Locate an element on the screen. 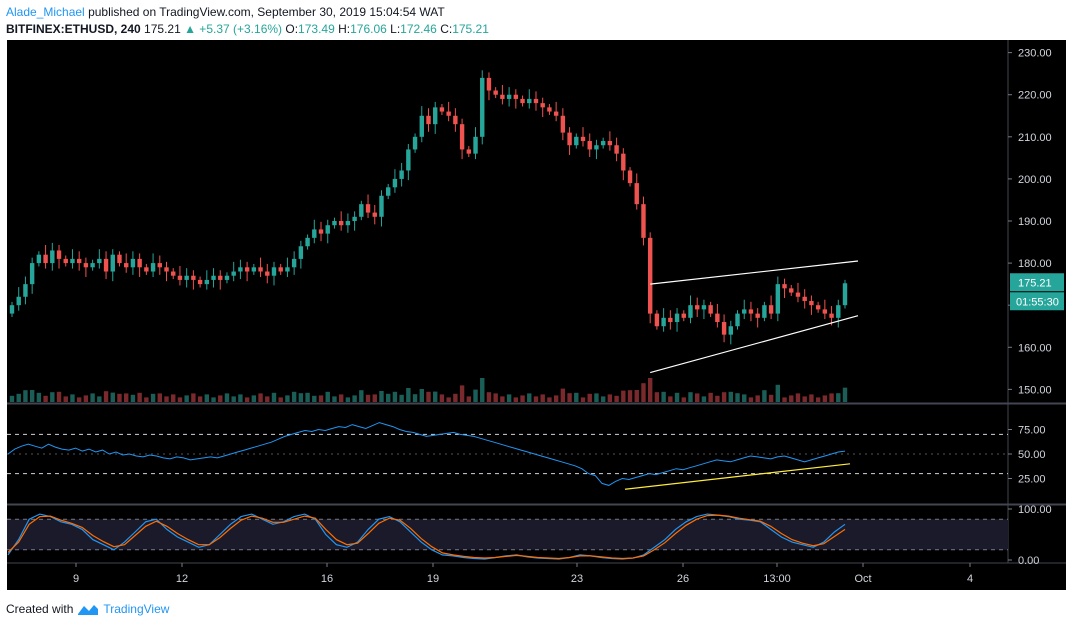  price-tick-label: 220.00 is located at coordinates (1035, 96).